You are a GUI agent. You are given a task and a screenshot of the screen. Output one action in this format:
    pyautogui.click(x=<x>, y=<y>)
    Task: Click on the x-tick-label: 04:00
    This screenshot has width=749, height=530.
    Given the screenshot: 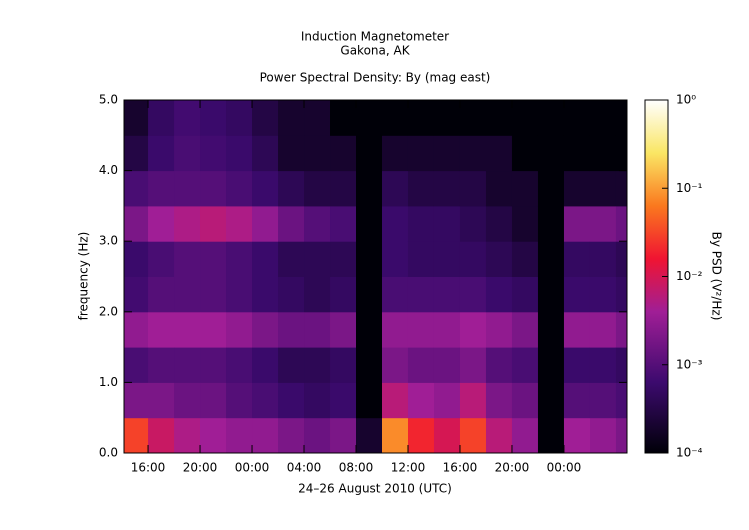 What is the action you would take?
    pyautogui.click(x=304, y=468)
    